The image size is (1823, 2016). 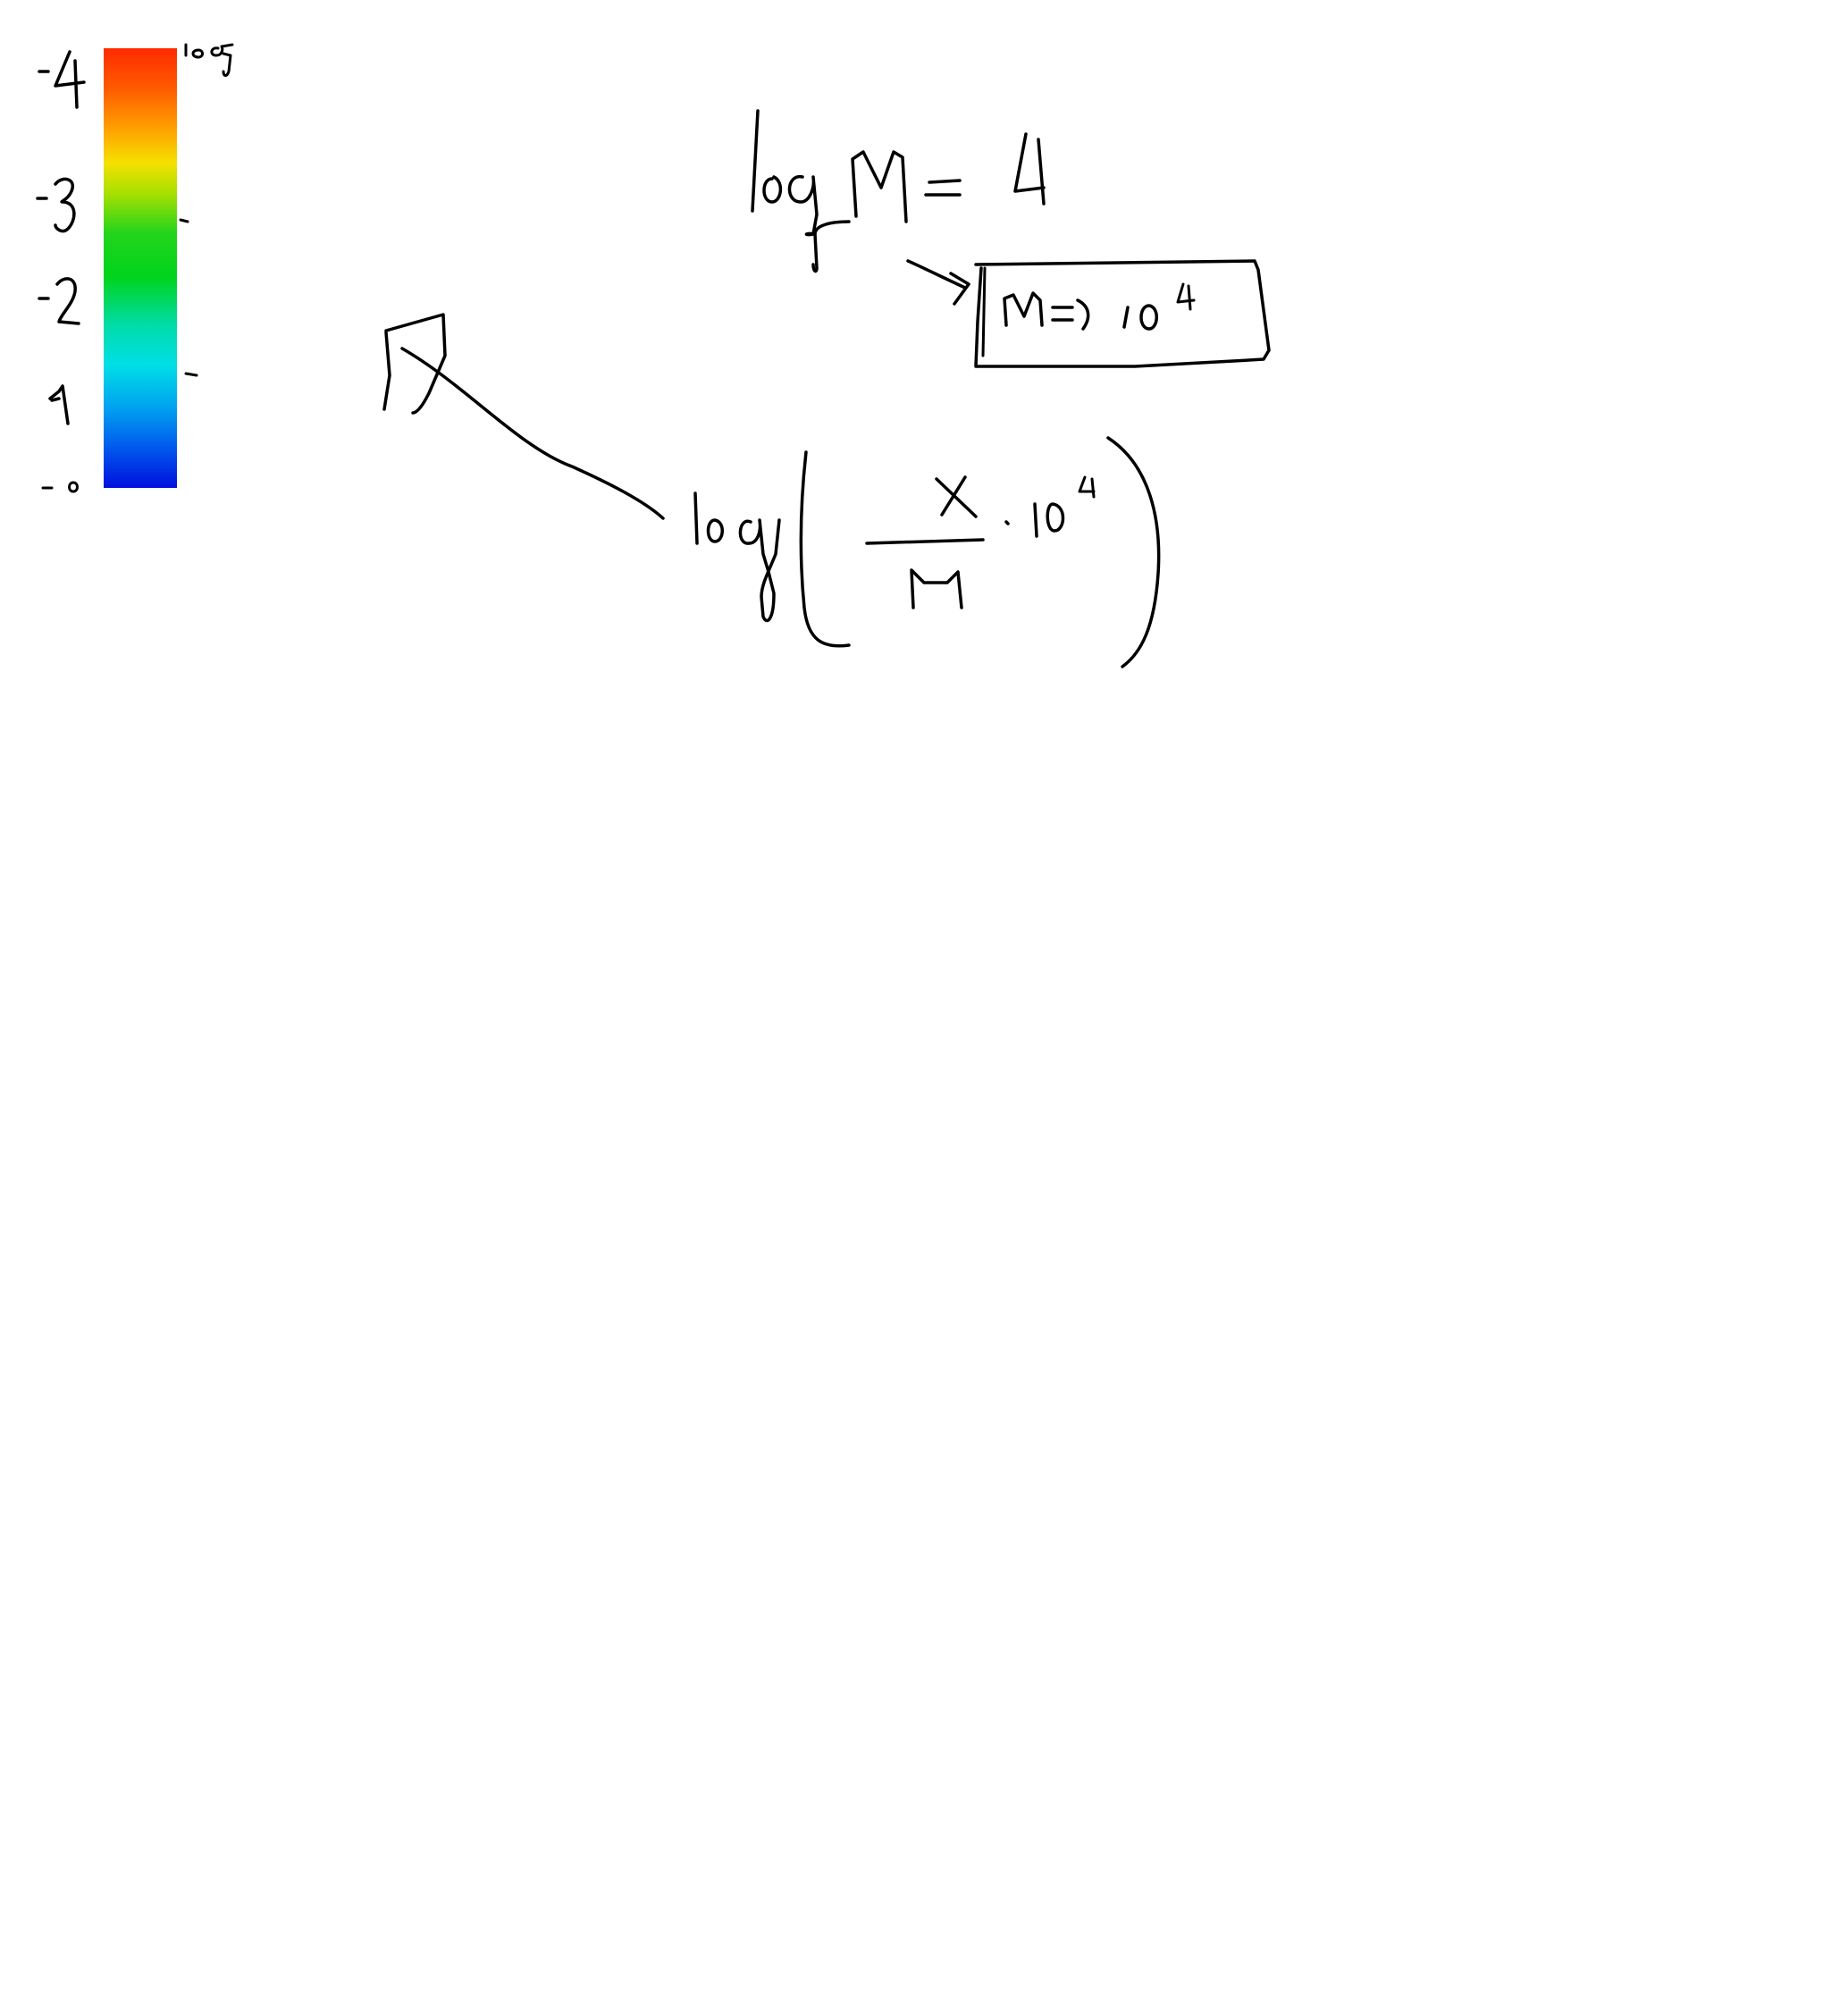 I want to click on colorbar-tick-label: -0, so click(x=59, y=485).